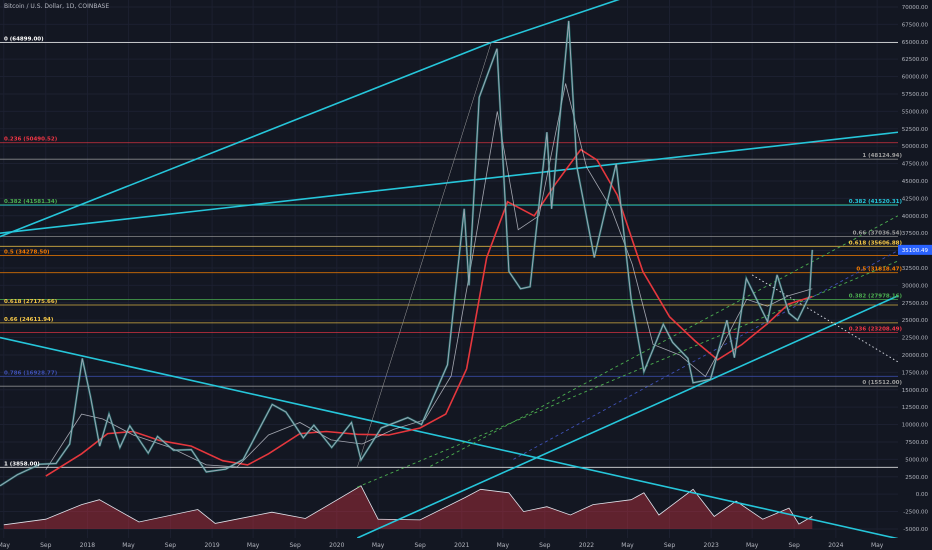  I want to click on level-label: 0.236 (23208.49), so click(876, 330).